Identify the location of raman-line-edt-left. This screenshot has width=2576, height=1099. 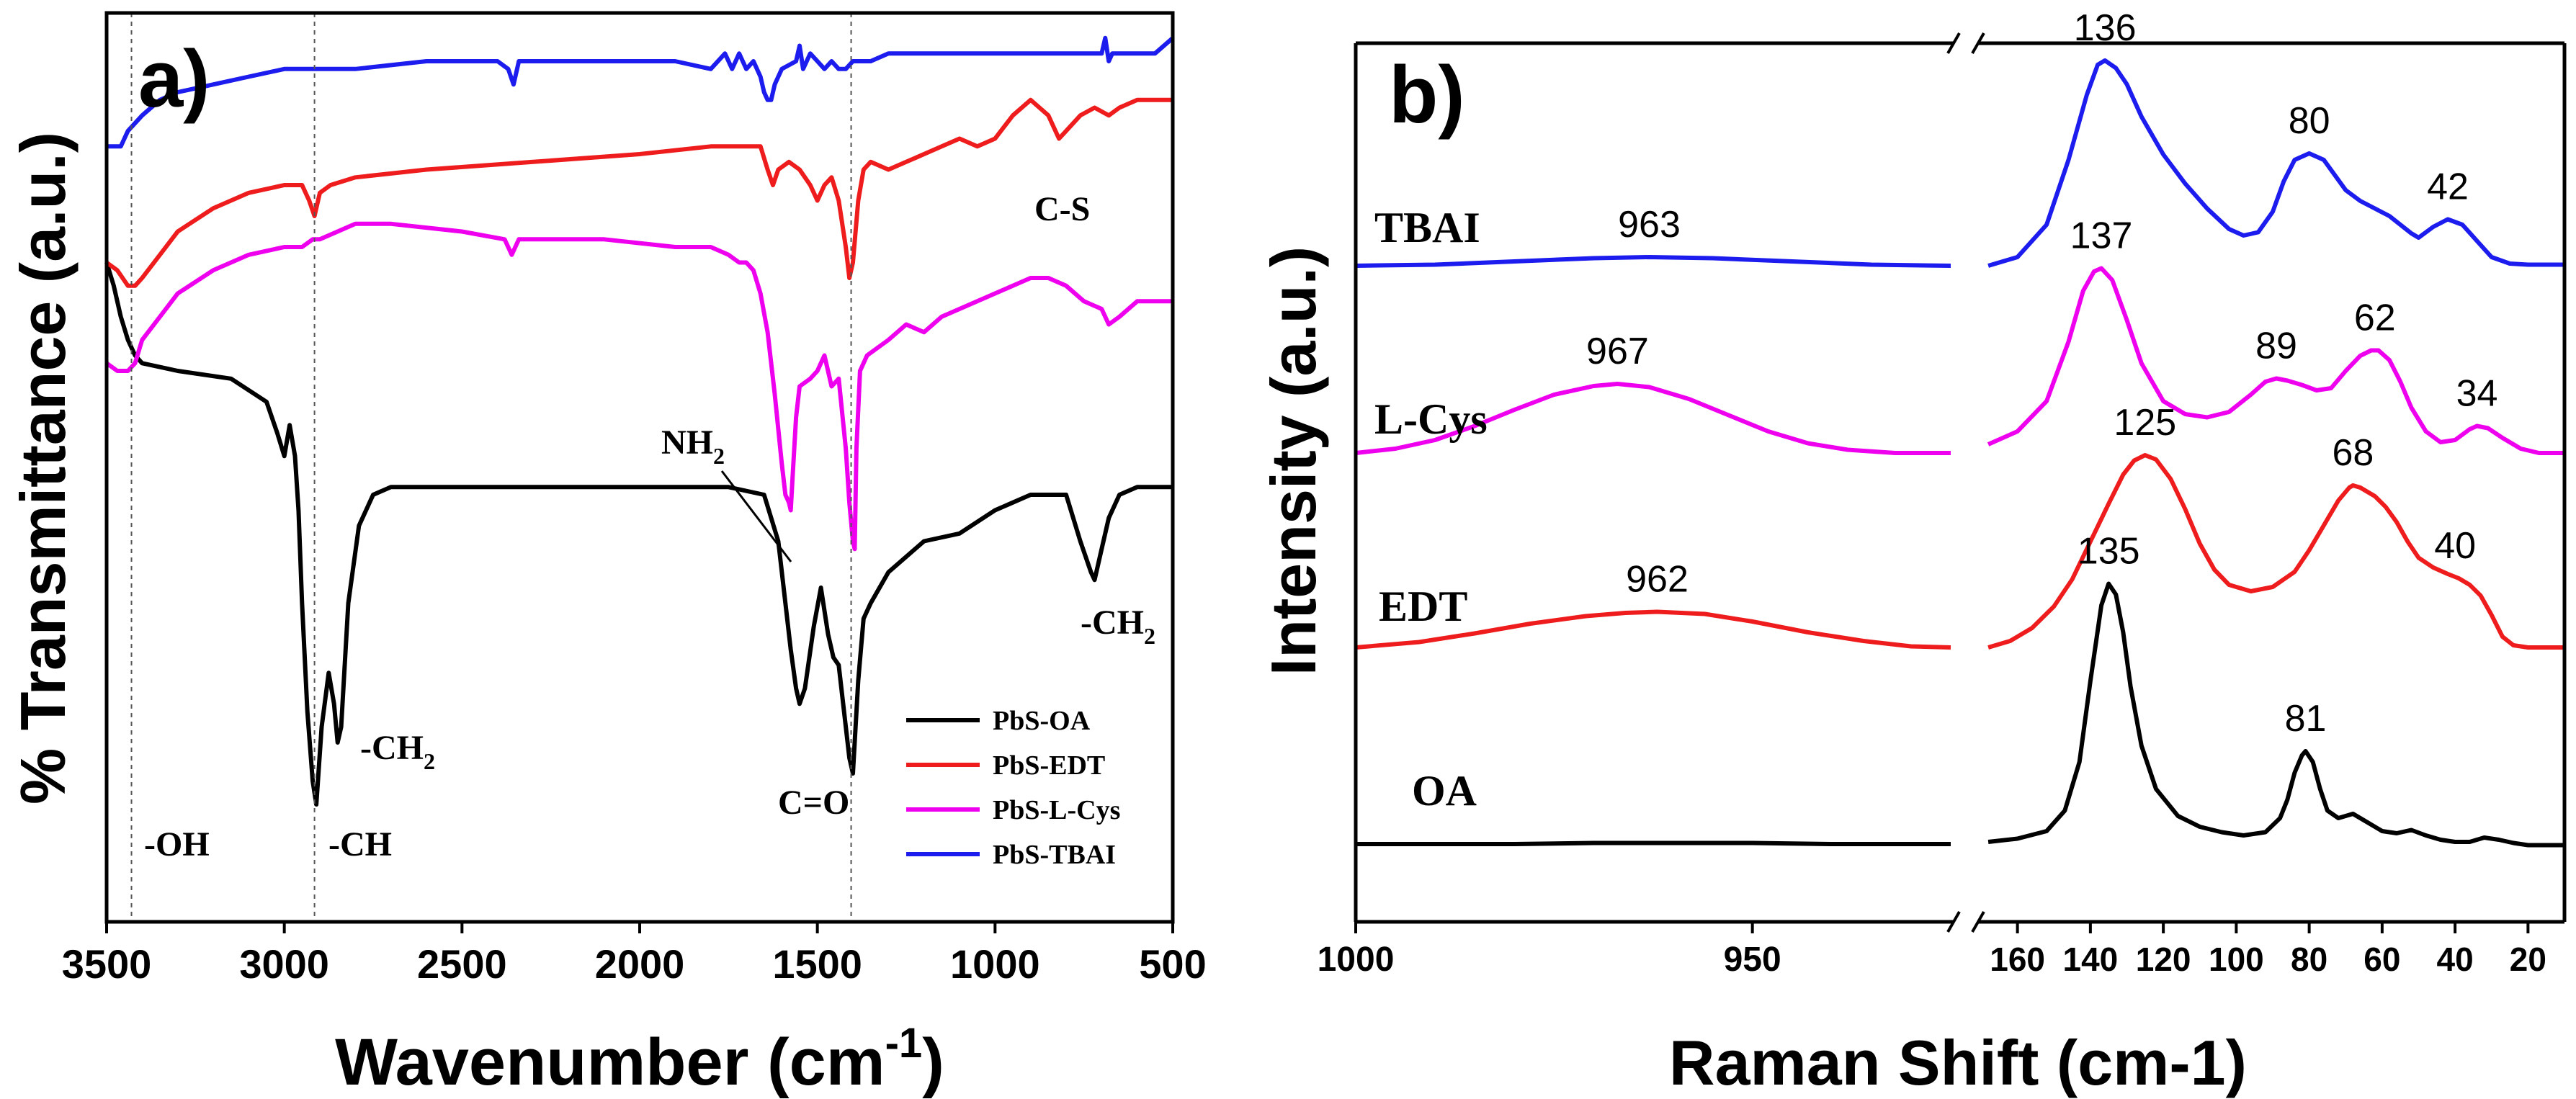
(1653, 629).